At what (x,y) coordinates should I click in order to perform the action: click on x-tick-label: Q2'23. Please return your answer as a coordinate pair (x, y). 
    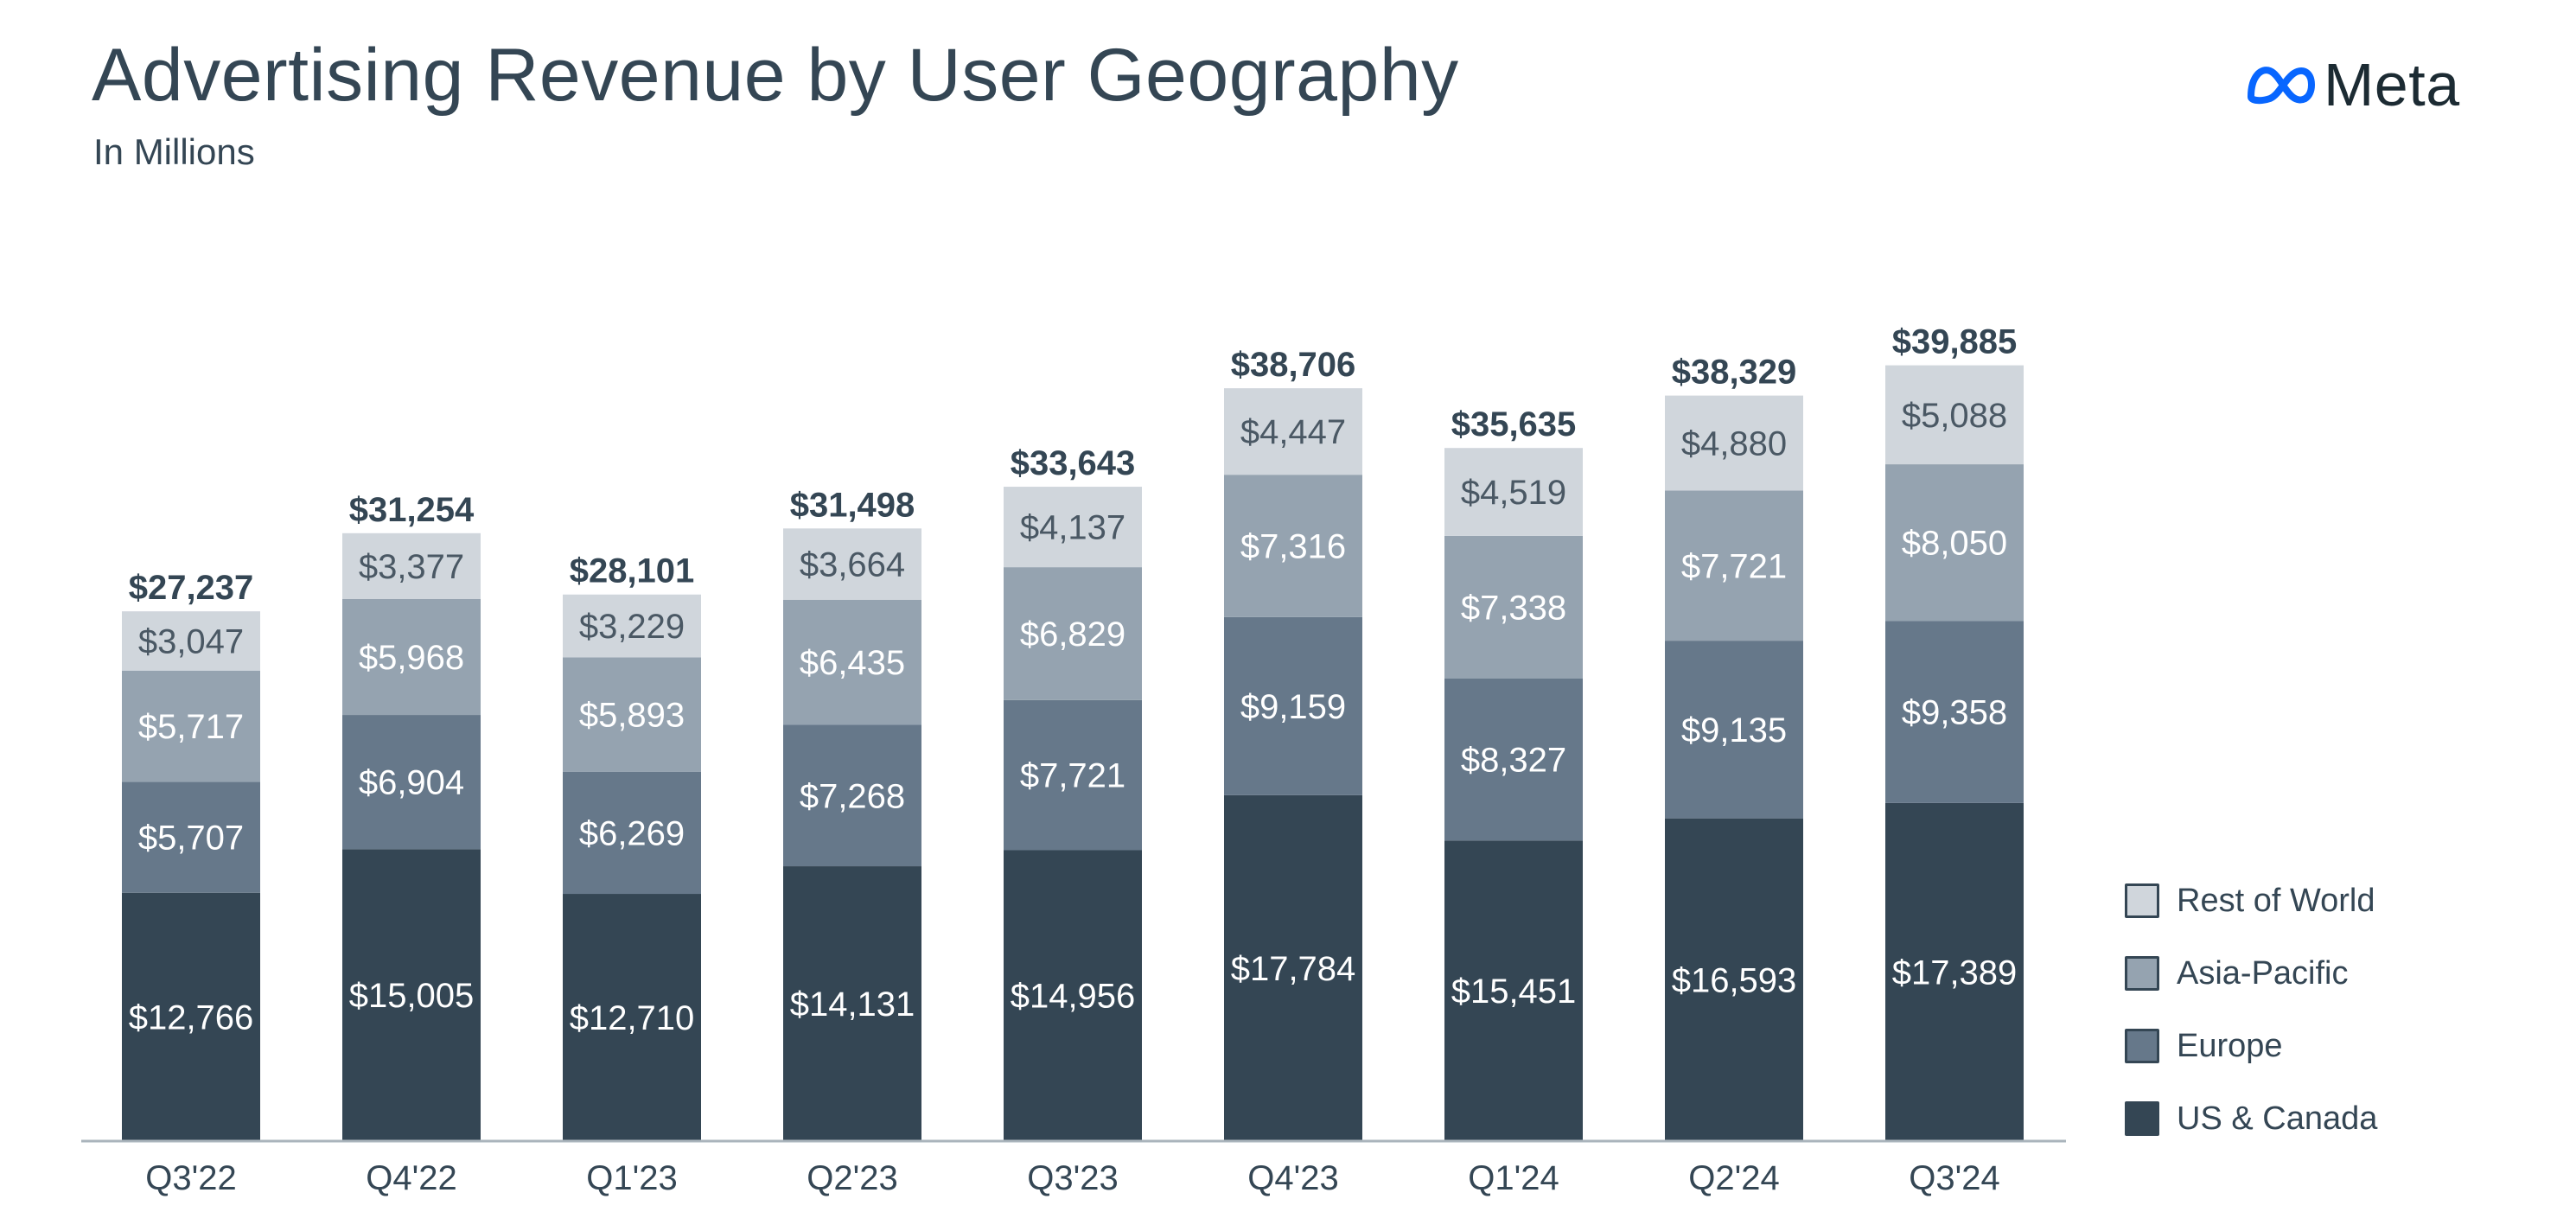
    Looking at the image, I should click on (852, 1178).